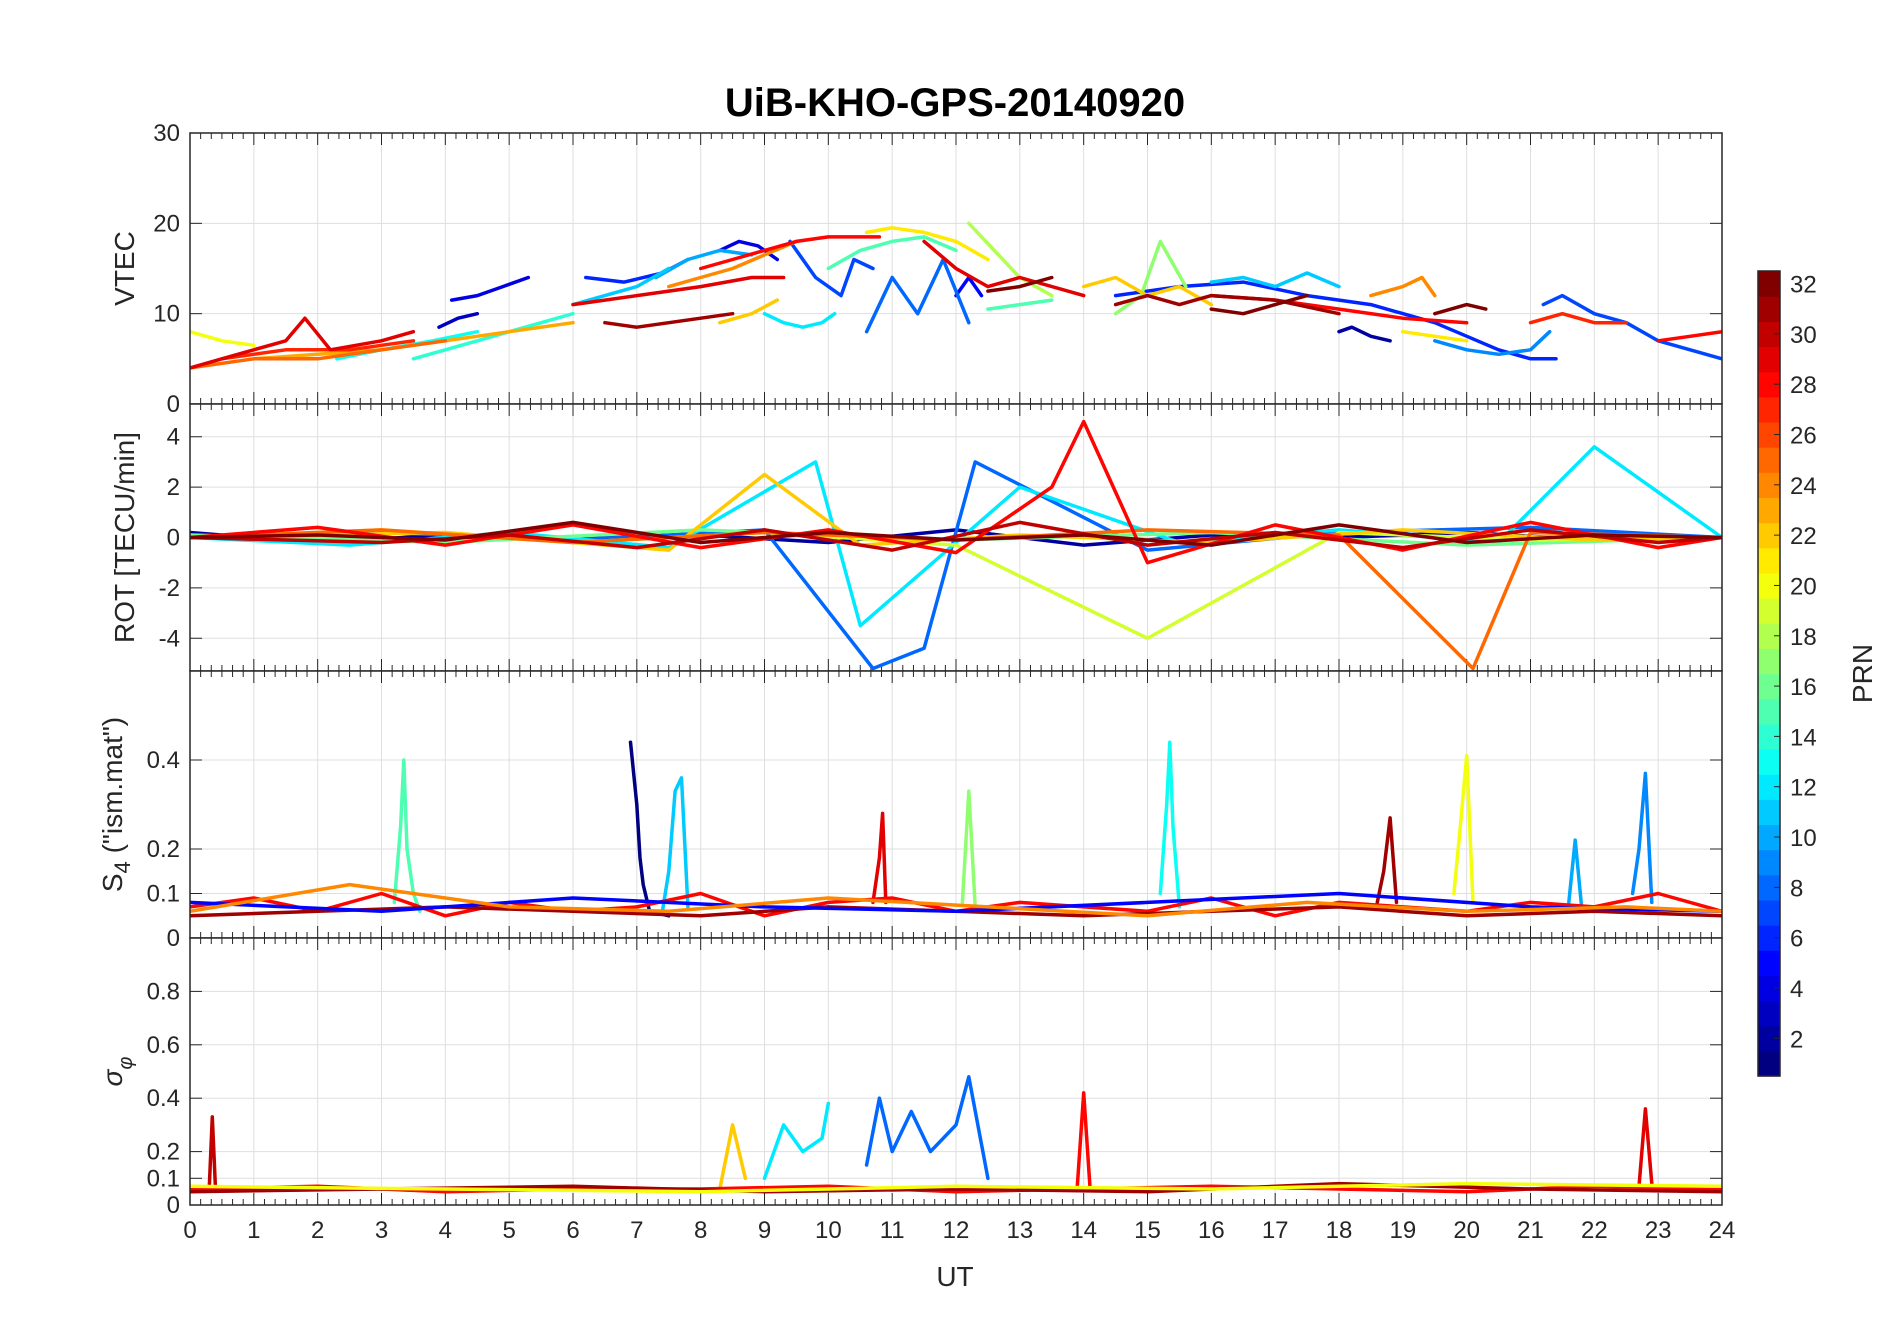 The height and width of the screenshot is (1330, 1902). Describe the element at coordinates (124, 268) in the screenshot. I see `y-axis-label: VTEC` at that location.